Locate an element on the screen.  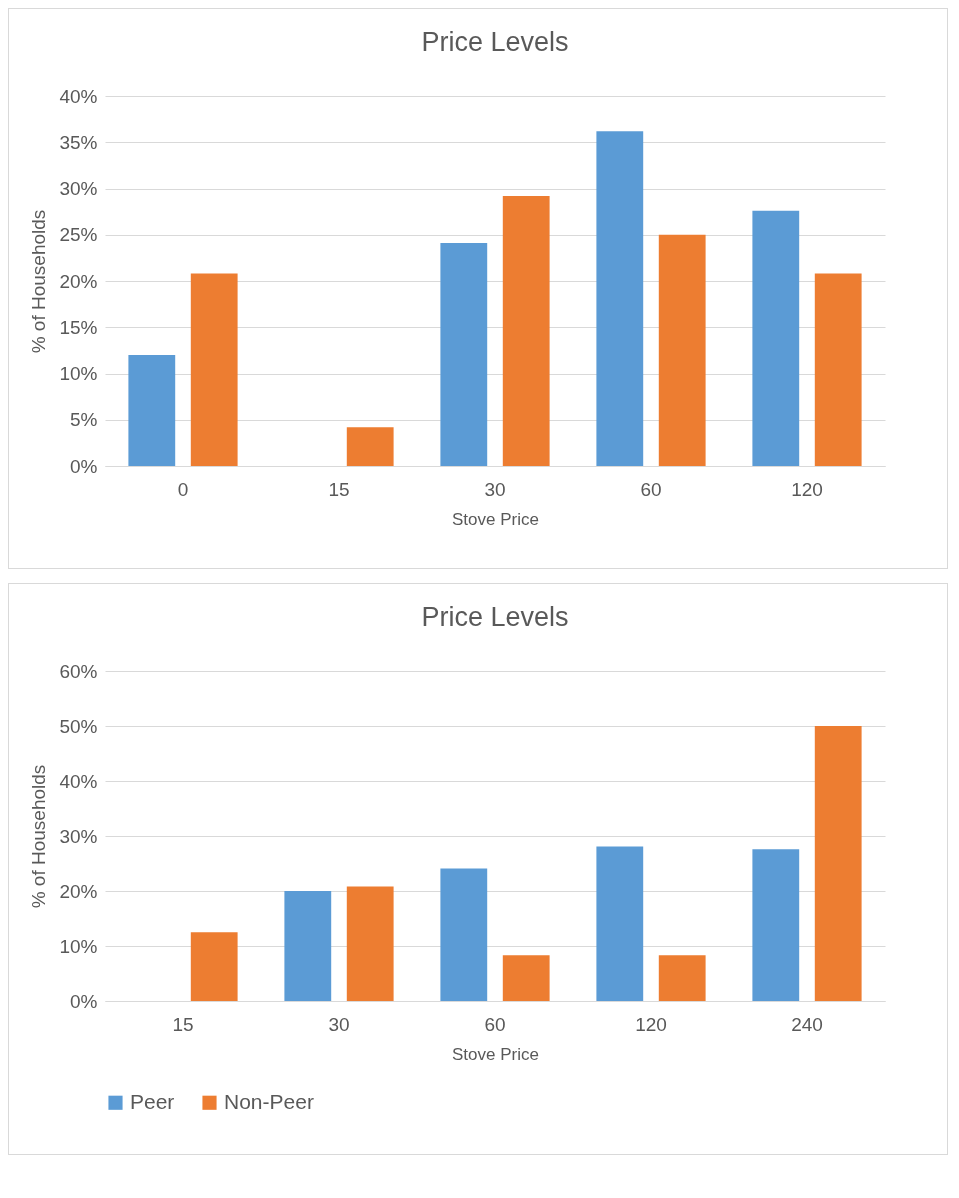
y-tick-label: 35% is located at coordinates (78, 142).